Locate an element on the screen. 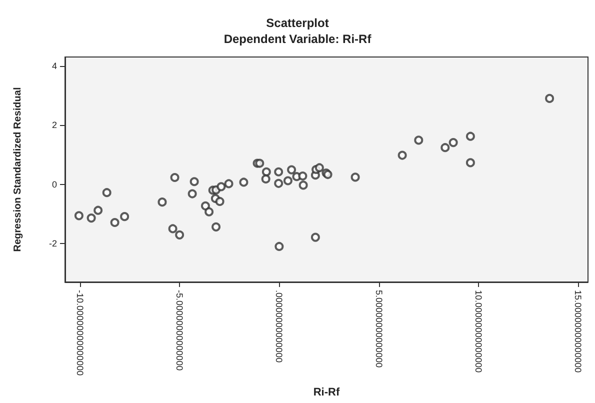 This screenshot has width=595, height=403. x-tick-label: .00000000000000 is located at coordinates (279, 326).